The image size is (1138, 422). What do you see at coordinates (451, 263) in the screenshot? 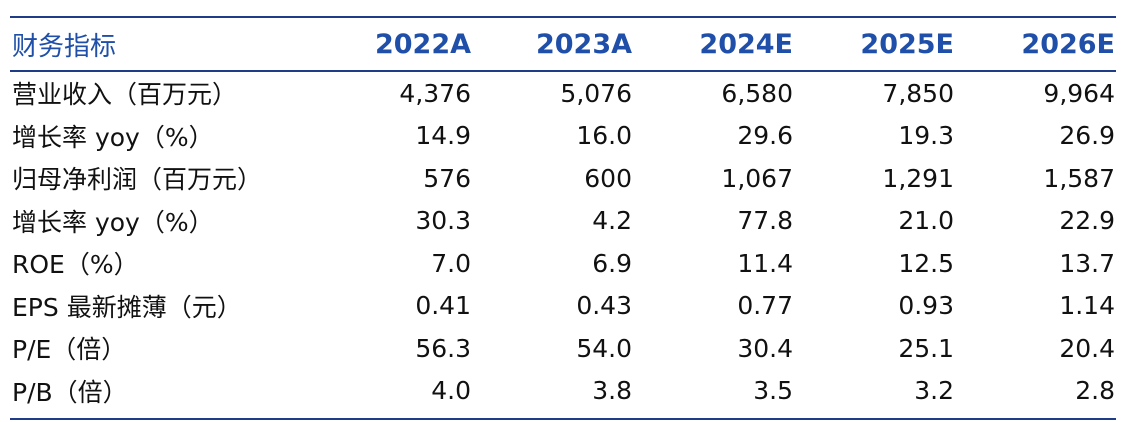
I see `table-cell: 7.0` at bounding box center [451, 263].